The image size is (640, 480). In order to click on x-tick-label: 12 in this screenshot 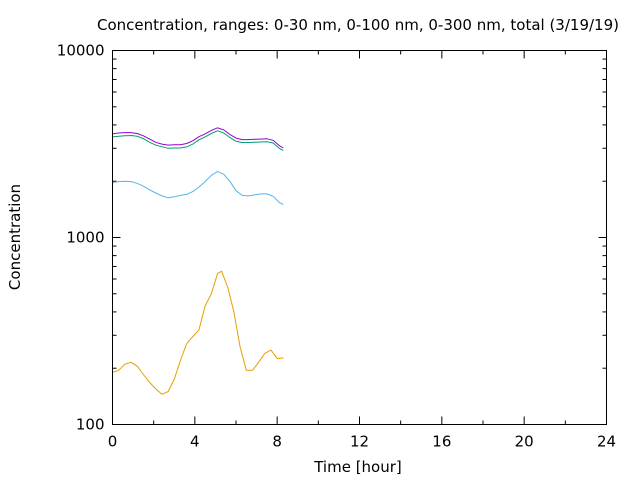, I will do `click(359, 442)`.